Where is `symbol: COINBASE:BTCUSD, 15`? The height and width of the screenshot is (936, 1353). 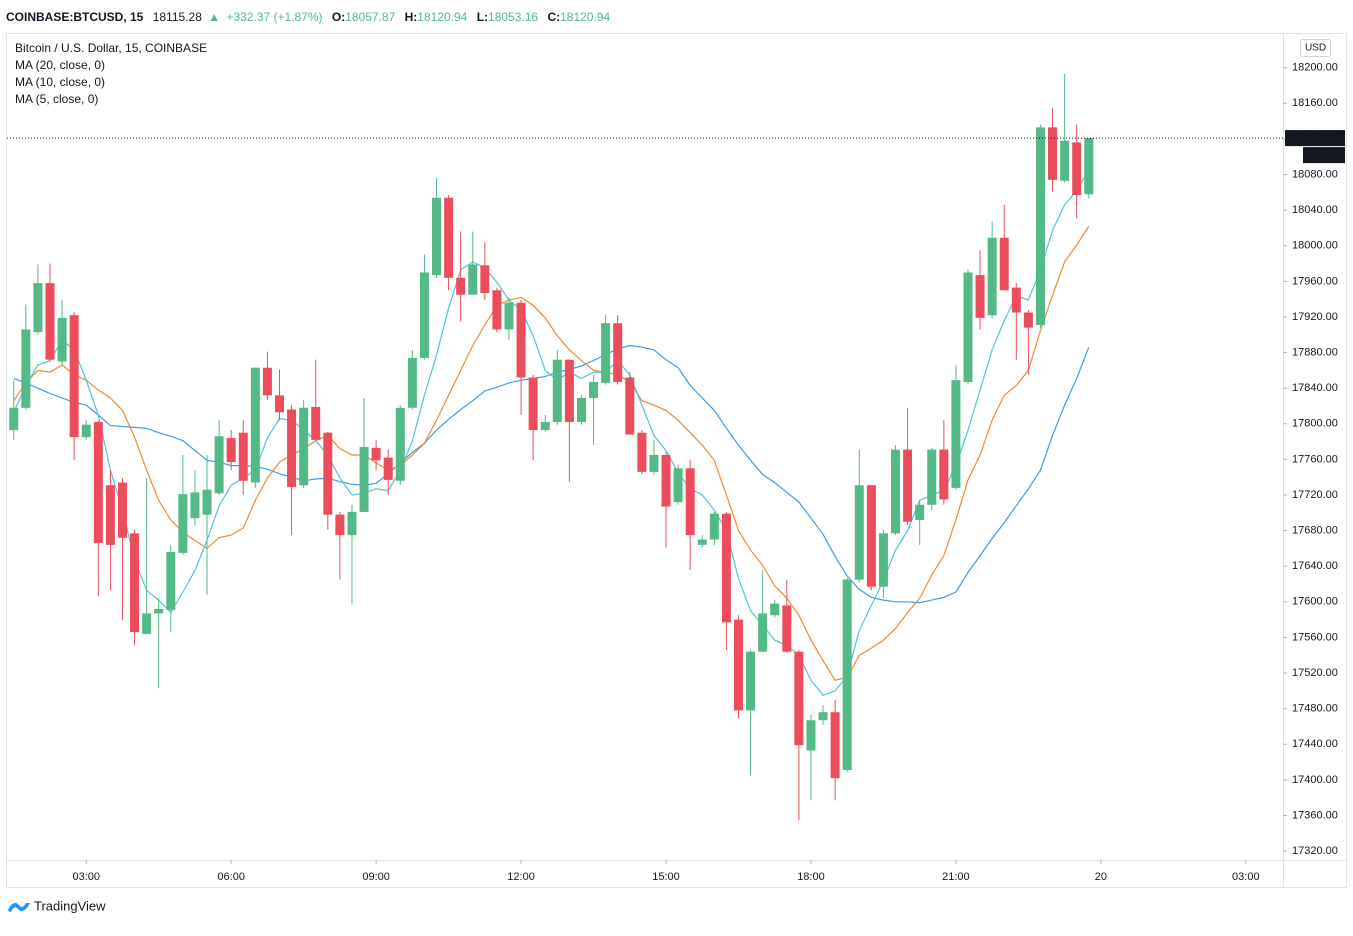
symbol: COINBASE:BTCUSD, 15 is located at coordinates (75, 17).